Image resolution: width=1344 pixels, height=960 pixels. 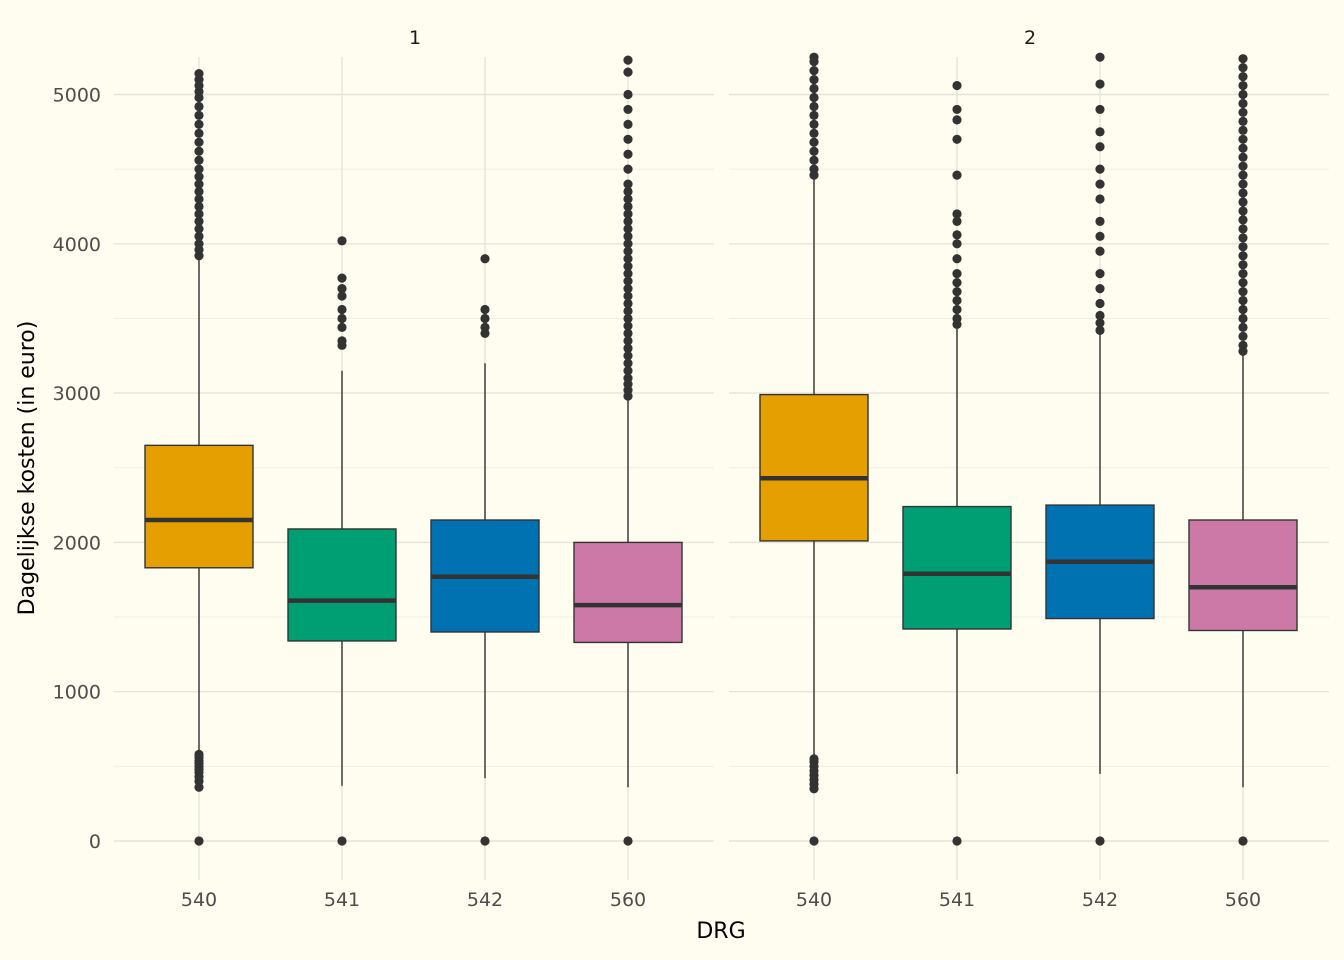 I want to click on facet-strip-label: 1, so click(x=415, y=38).